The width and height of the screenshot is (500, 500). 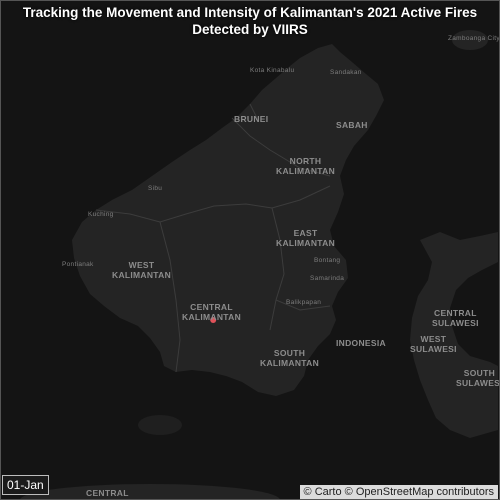 I want to click on label-indonesia: INDONESIA, so click(x=361, y=343).